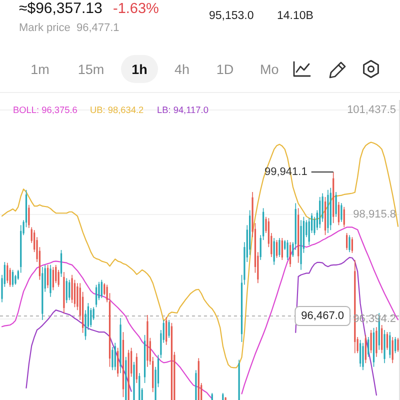  Describe the element at coordinates (269, 69) in the screenshot. I see `text: Mo` at that location.